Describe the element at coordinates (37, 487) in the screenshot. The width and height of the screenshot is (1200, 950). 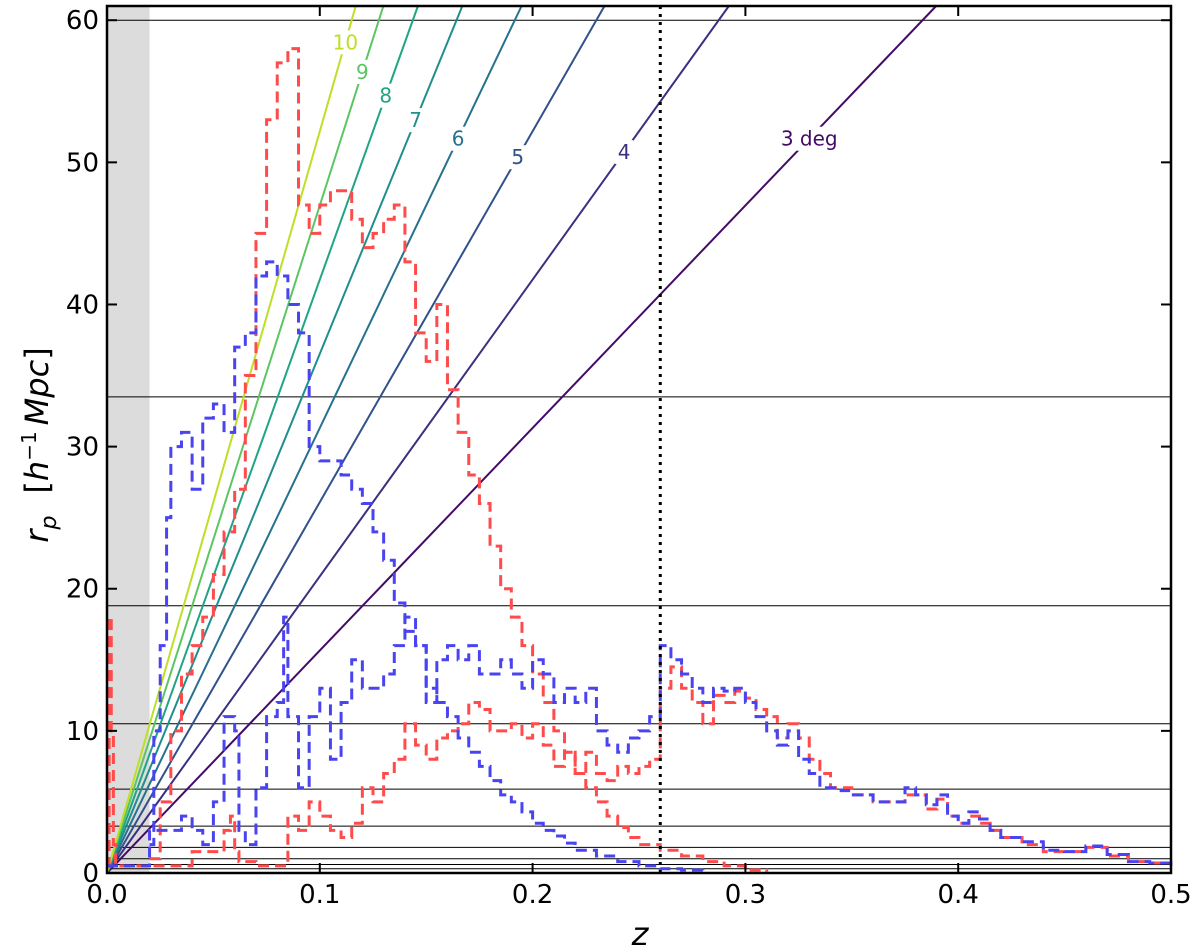
I see `y-axis-units-open: [` at that location.